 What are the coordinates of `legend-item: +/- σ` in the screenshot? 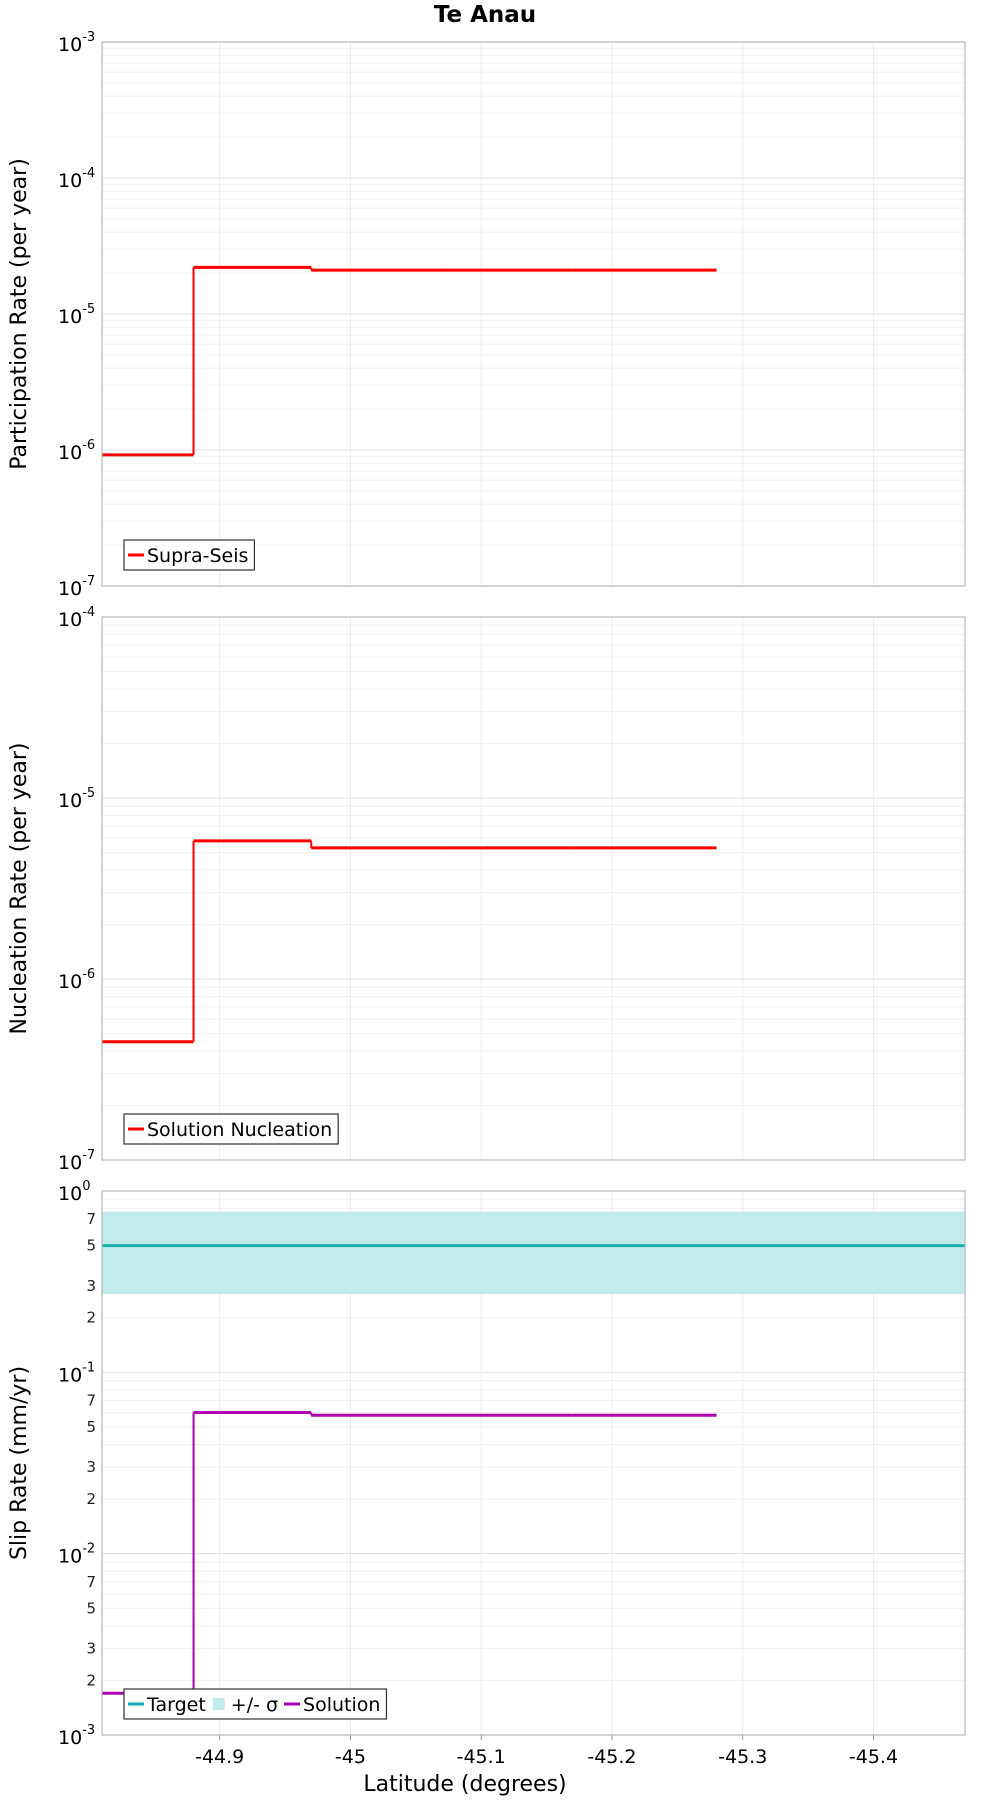 It's located at (245, 1705).